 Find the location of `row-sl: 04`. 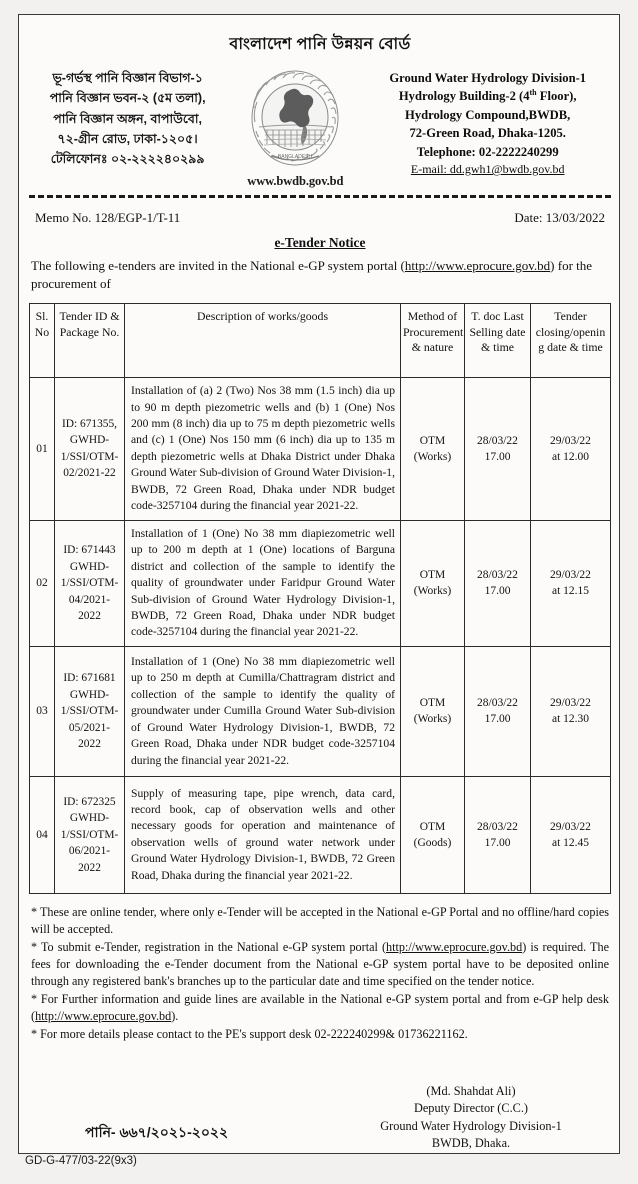

row-sl: 04 is located at coordinates (42, 834).